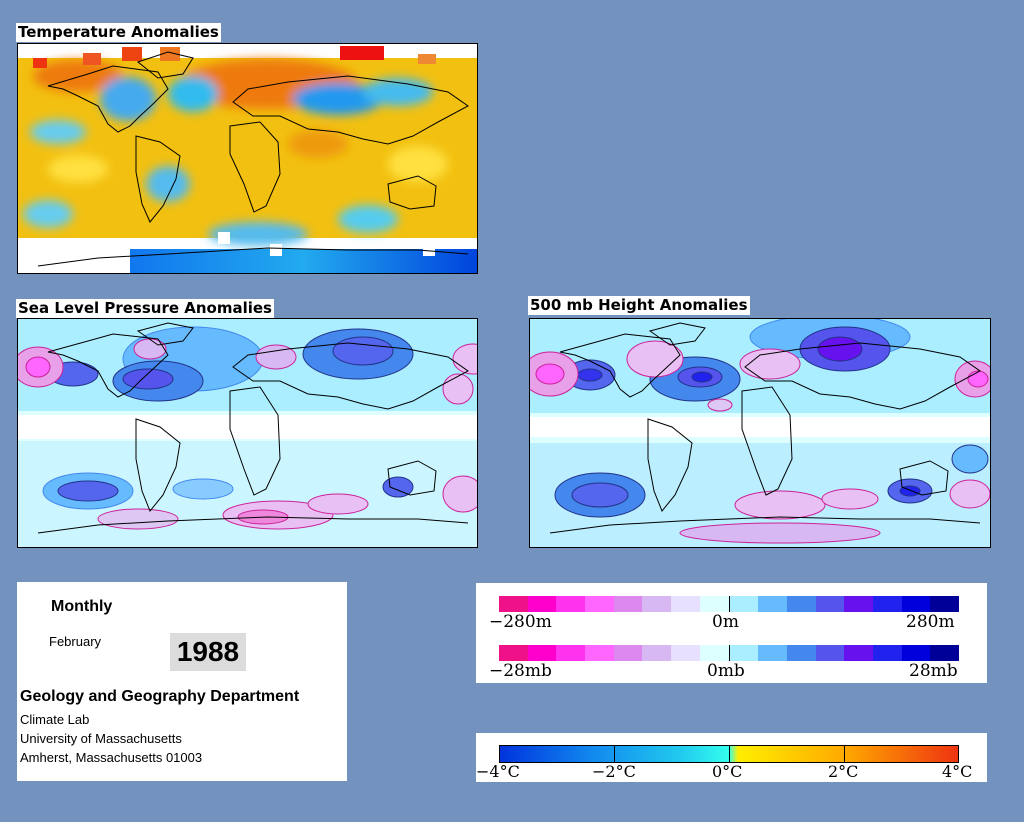 This screenshot has width=1024, height=822. What do you see at coordinates (101, 738) in the screenshot?
I see `university-label: University of Massachusetts` at bounding box center [101, 738].